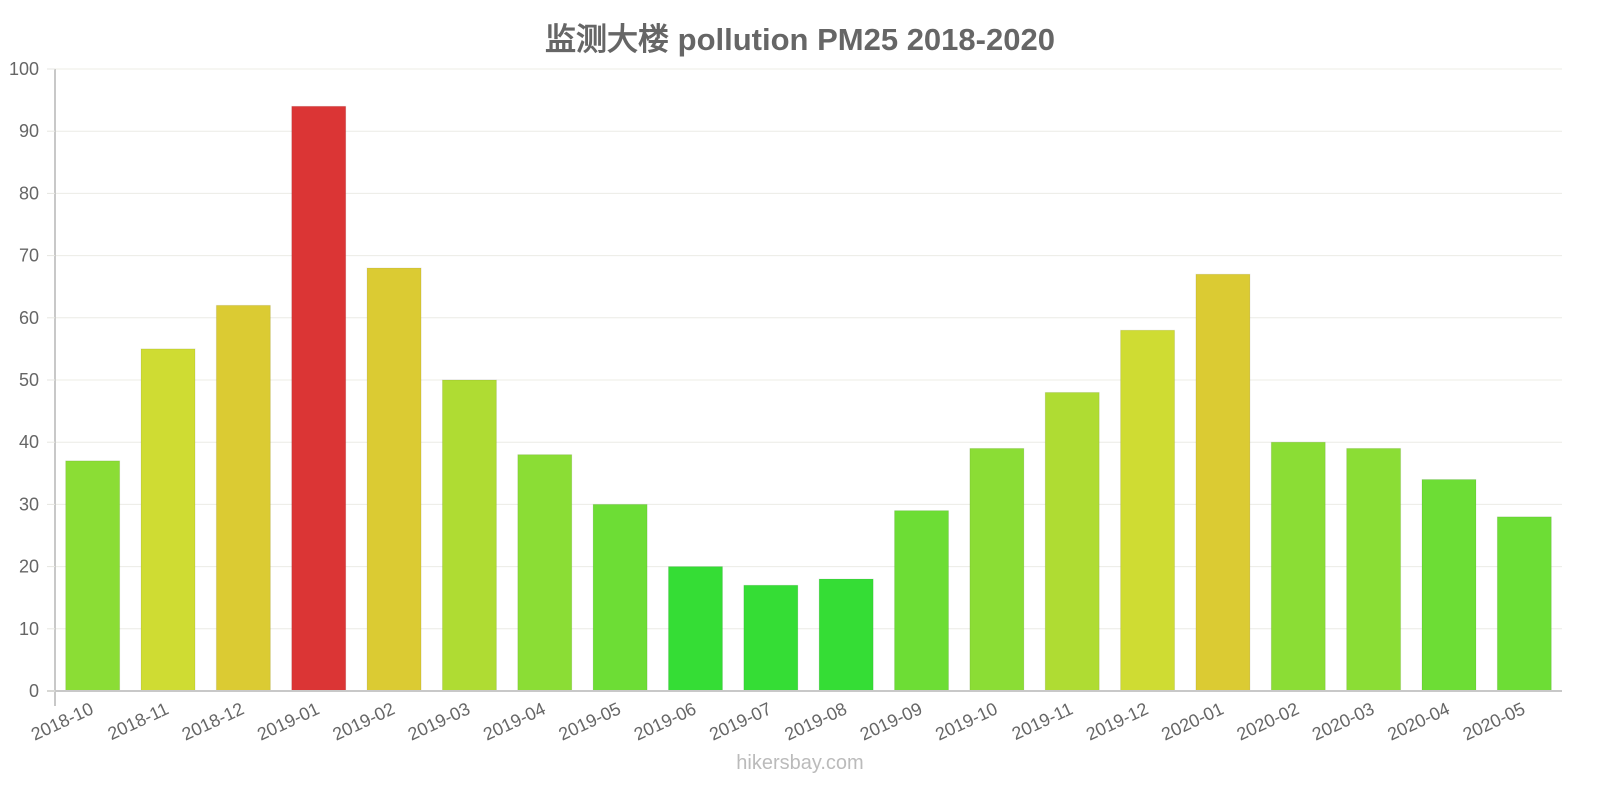 The width and height of the screenshot is (1600, 800). I want to click on chart-title: 监测大楼 pollution PM25 2018-2020, so click(800, 39).